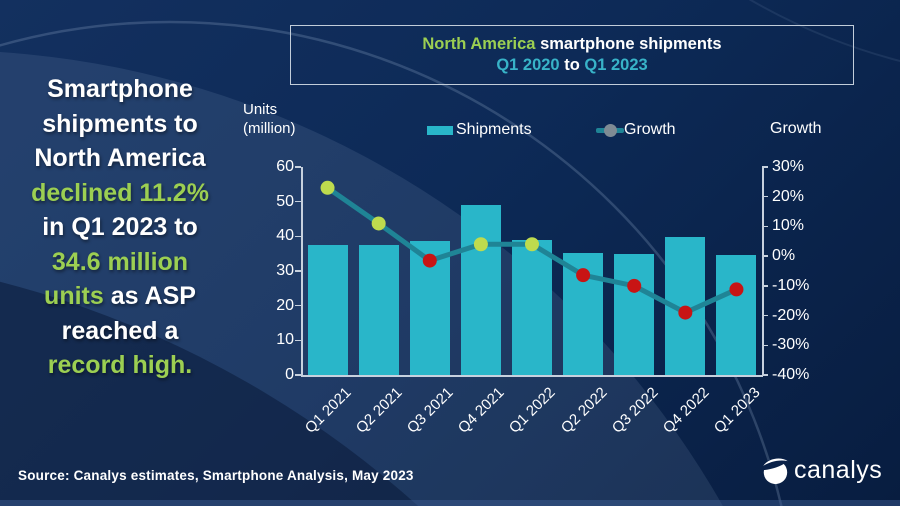  Describe the element at coordinates (429, 260) in the screenshot. I see `growth-marker-q3-2021` at that location.